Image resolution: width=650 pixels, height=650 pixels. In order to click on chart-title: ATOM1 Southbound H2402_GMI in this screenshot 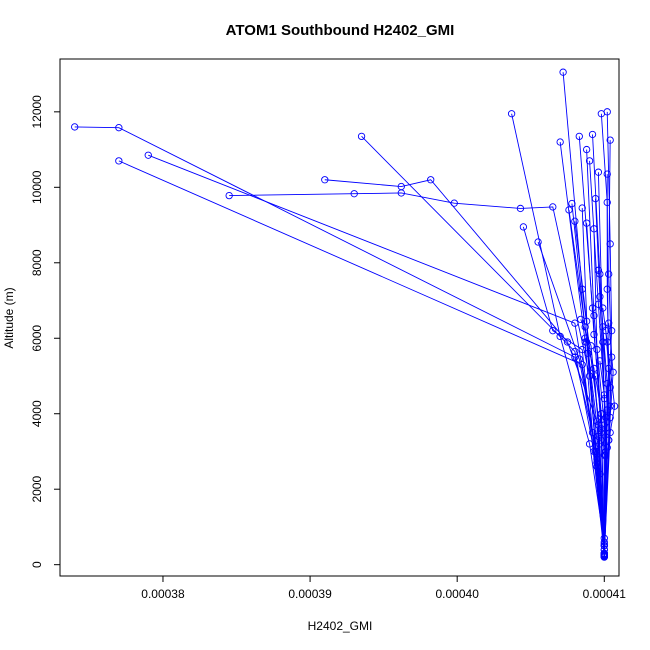, I will do `click(340, 30)`.